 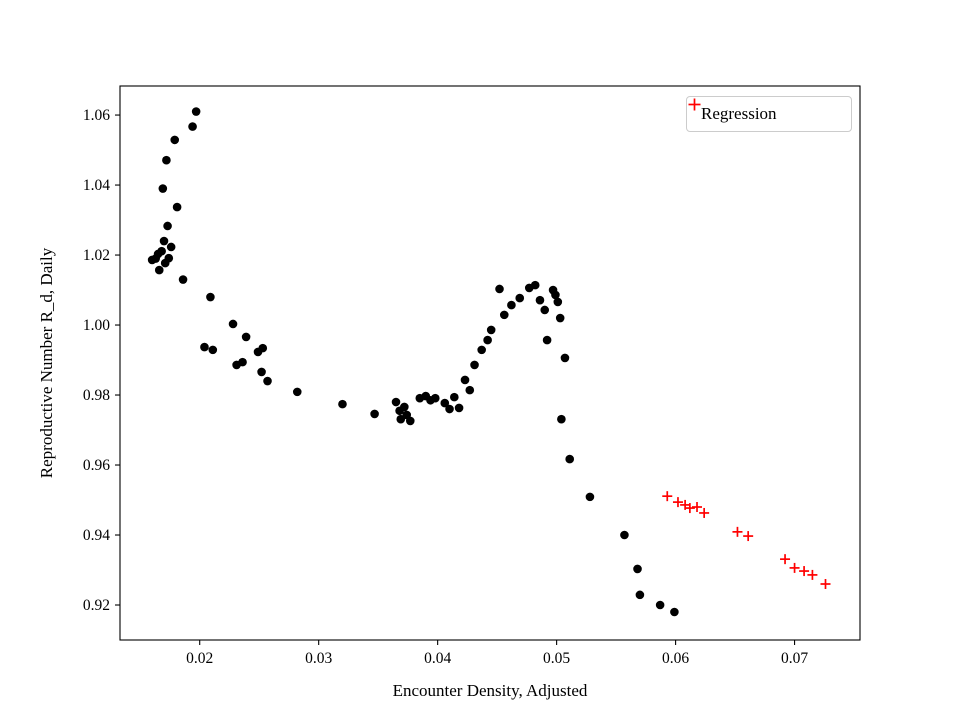 What do you see at coordinates (490, 690) in the screenshot?
I see `x-axis-title: Encounter Density, Adjusted` at bounding box center [490, 690].